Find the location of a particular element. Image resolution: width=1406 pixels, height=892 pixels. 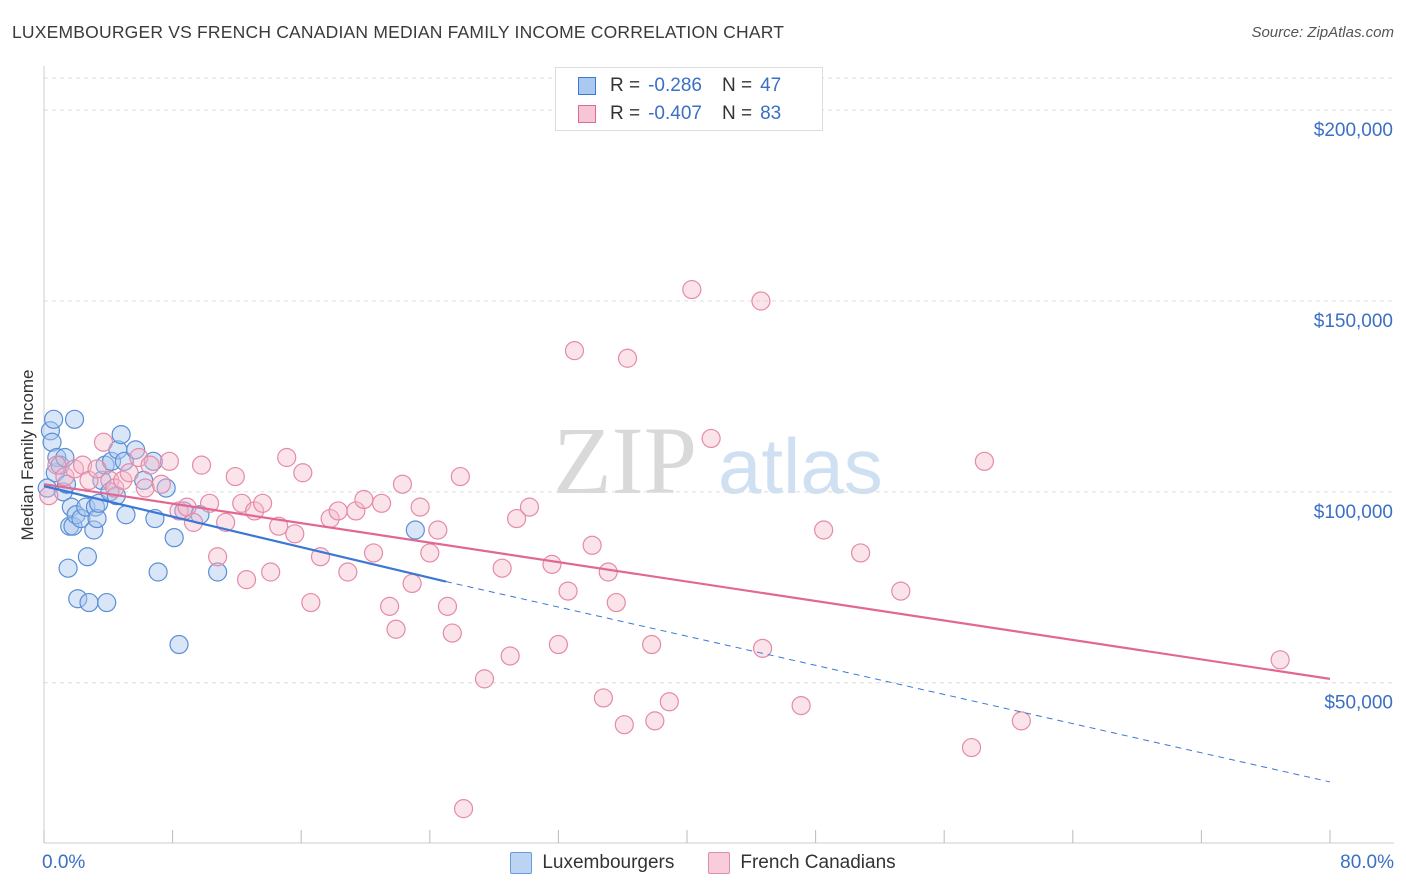

series-swatch-blue is located at coordinates (521, 863).